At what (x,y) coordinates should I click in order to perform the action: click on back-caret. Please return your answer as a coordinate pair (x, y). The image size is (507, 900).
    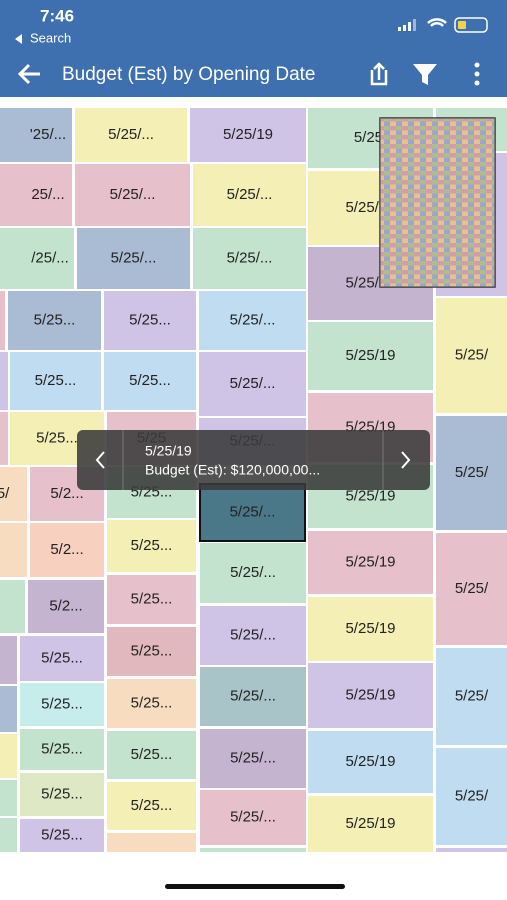
    Looking at the image, I should click on (18, 39).